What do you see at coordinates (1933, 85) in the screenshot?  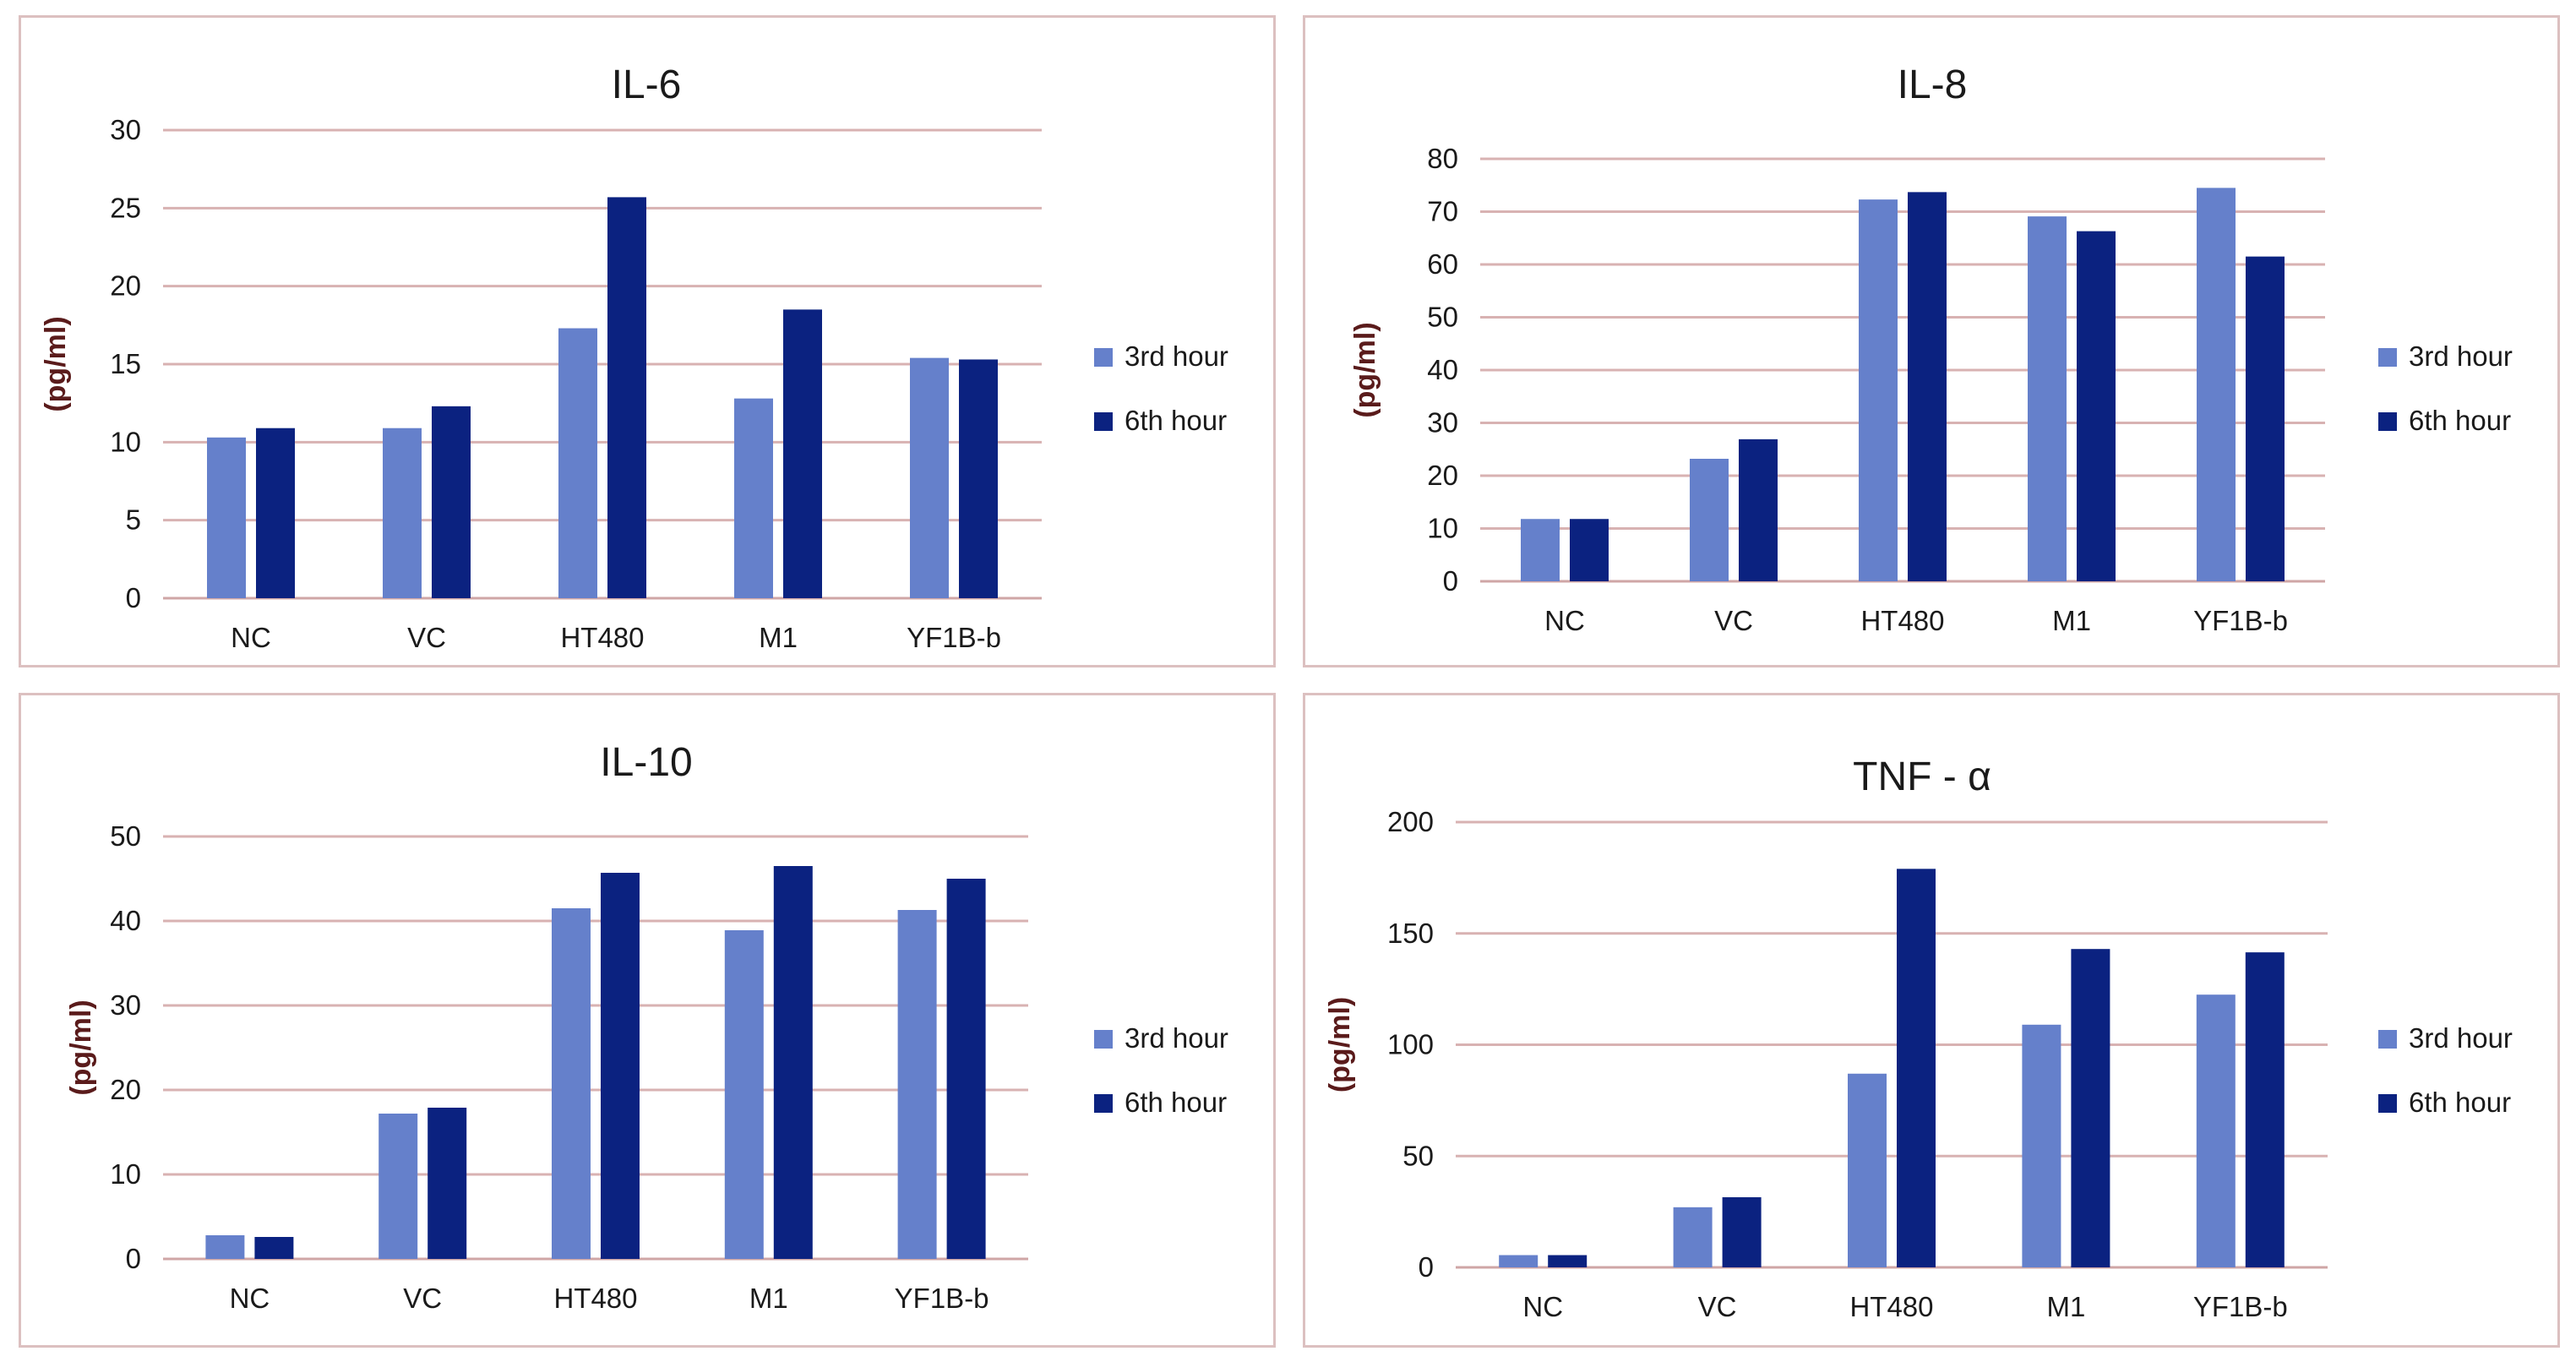 I see `chart-title: IL-8` at bounding box center [1933, 85].